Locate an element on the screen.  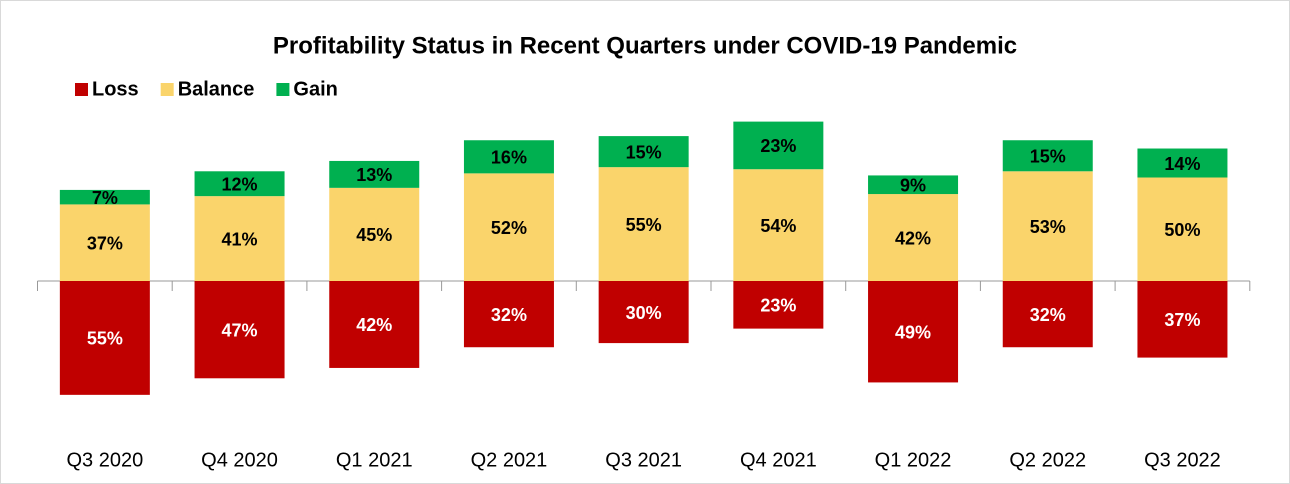
x-tick-label: Q3 2021 is located at coordinates (643, 460).